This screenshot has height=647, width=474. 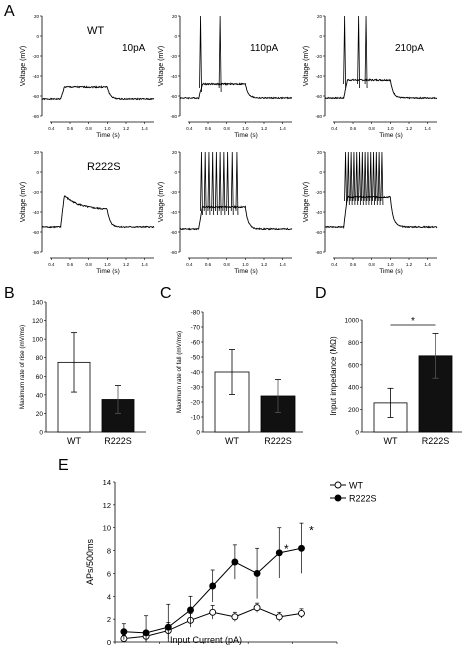 I want to click on category-label: R222S, so click(x=278, y=441).